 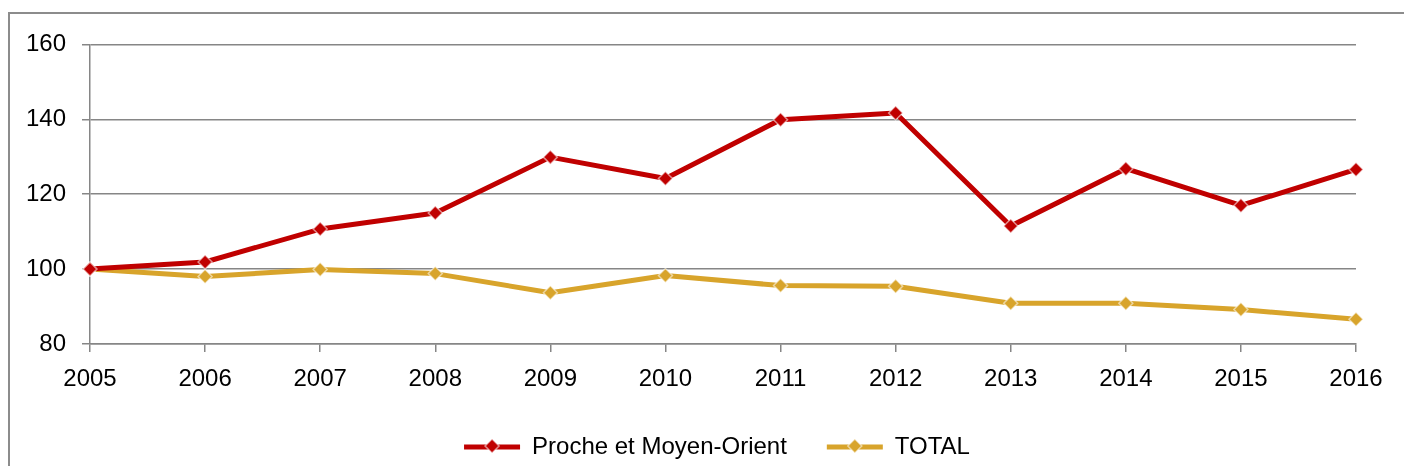 I want to click on x-tick-label: 2014, so click(x=1126, y=378).